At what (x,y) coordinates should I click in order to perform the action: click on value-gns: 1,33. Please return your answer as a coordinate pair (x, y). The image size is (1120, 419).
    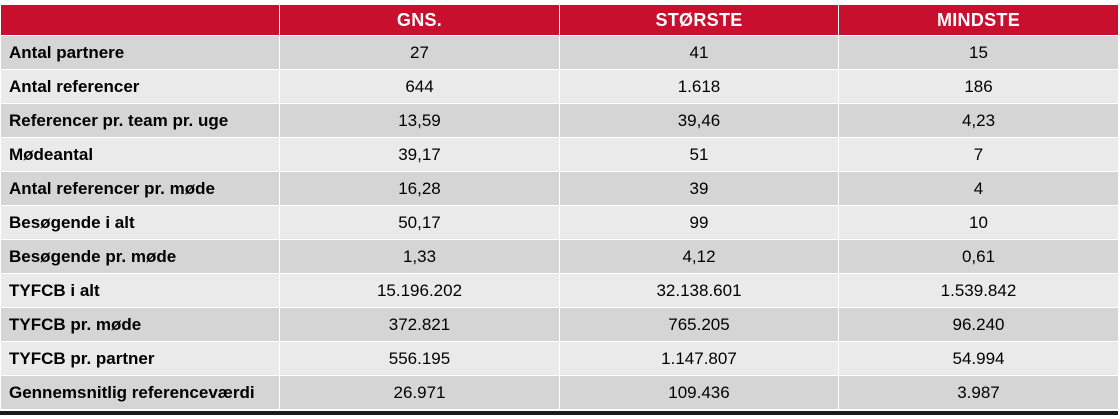
    Looking at the image, I should click on (419, 256).